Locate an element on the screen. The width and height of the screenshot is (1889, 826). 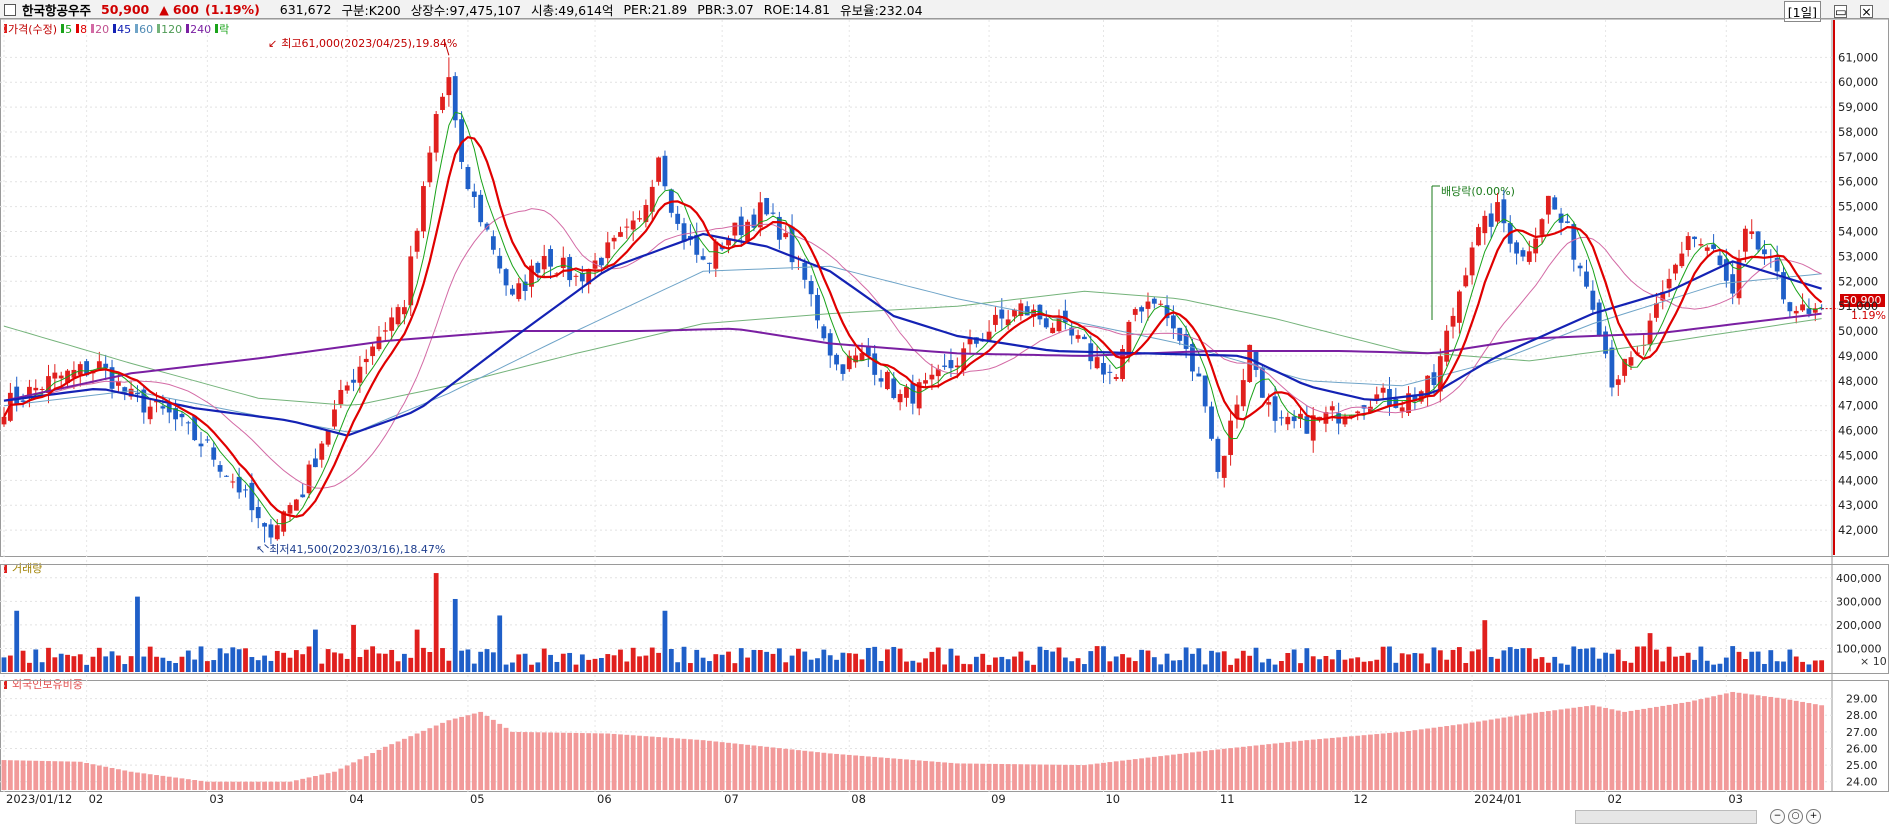
legend-ma20: 20 is located at coordinates (100, 29).